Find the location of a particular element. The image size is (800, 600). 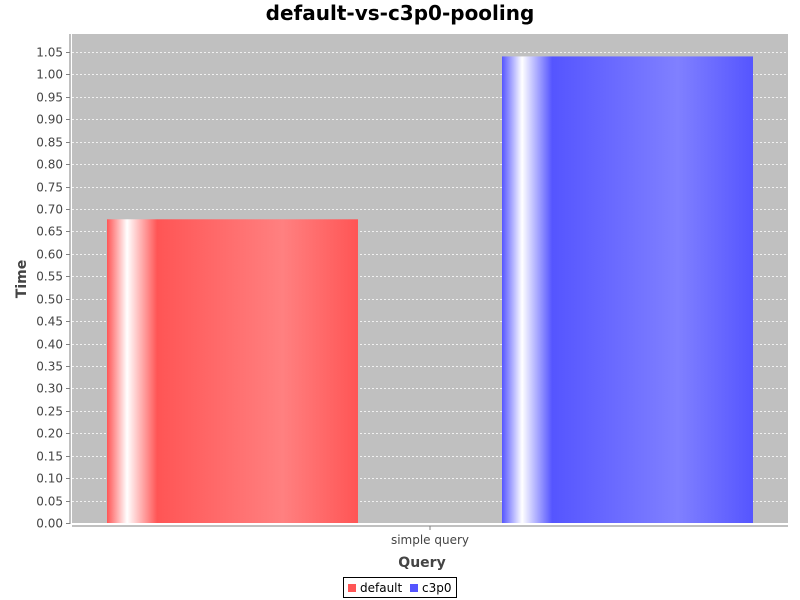

y-axis-title: Time is located at coordinates (22, 279).